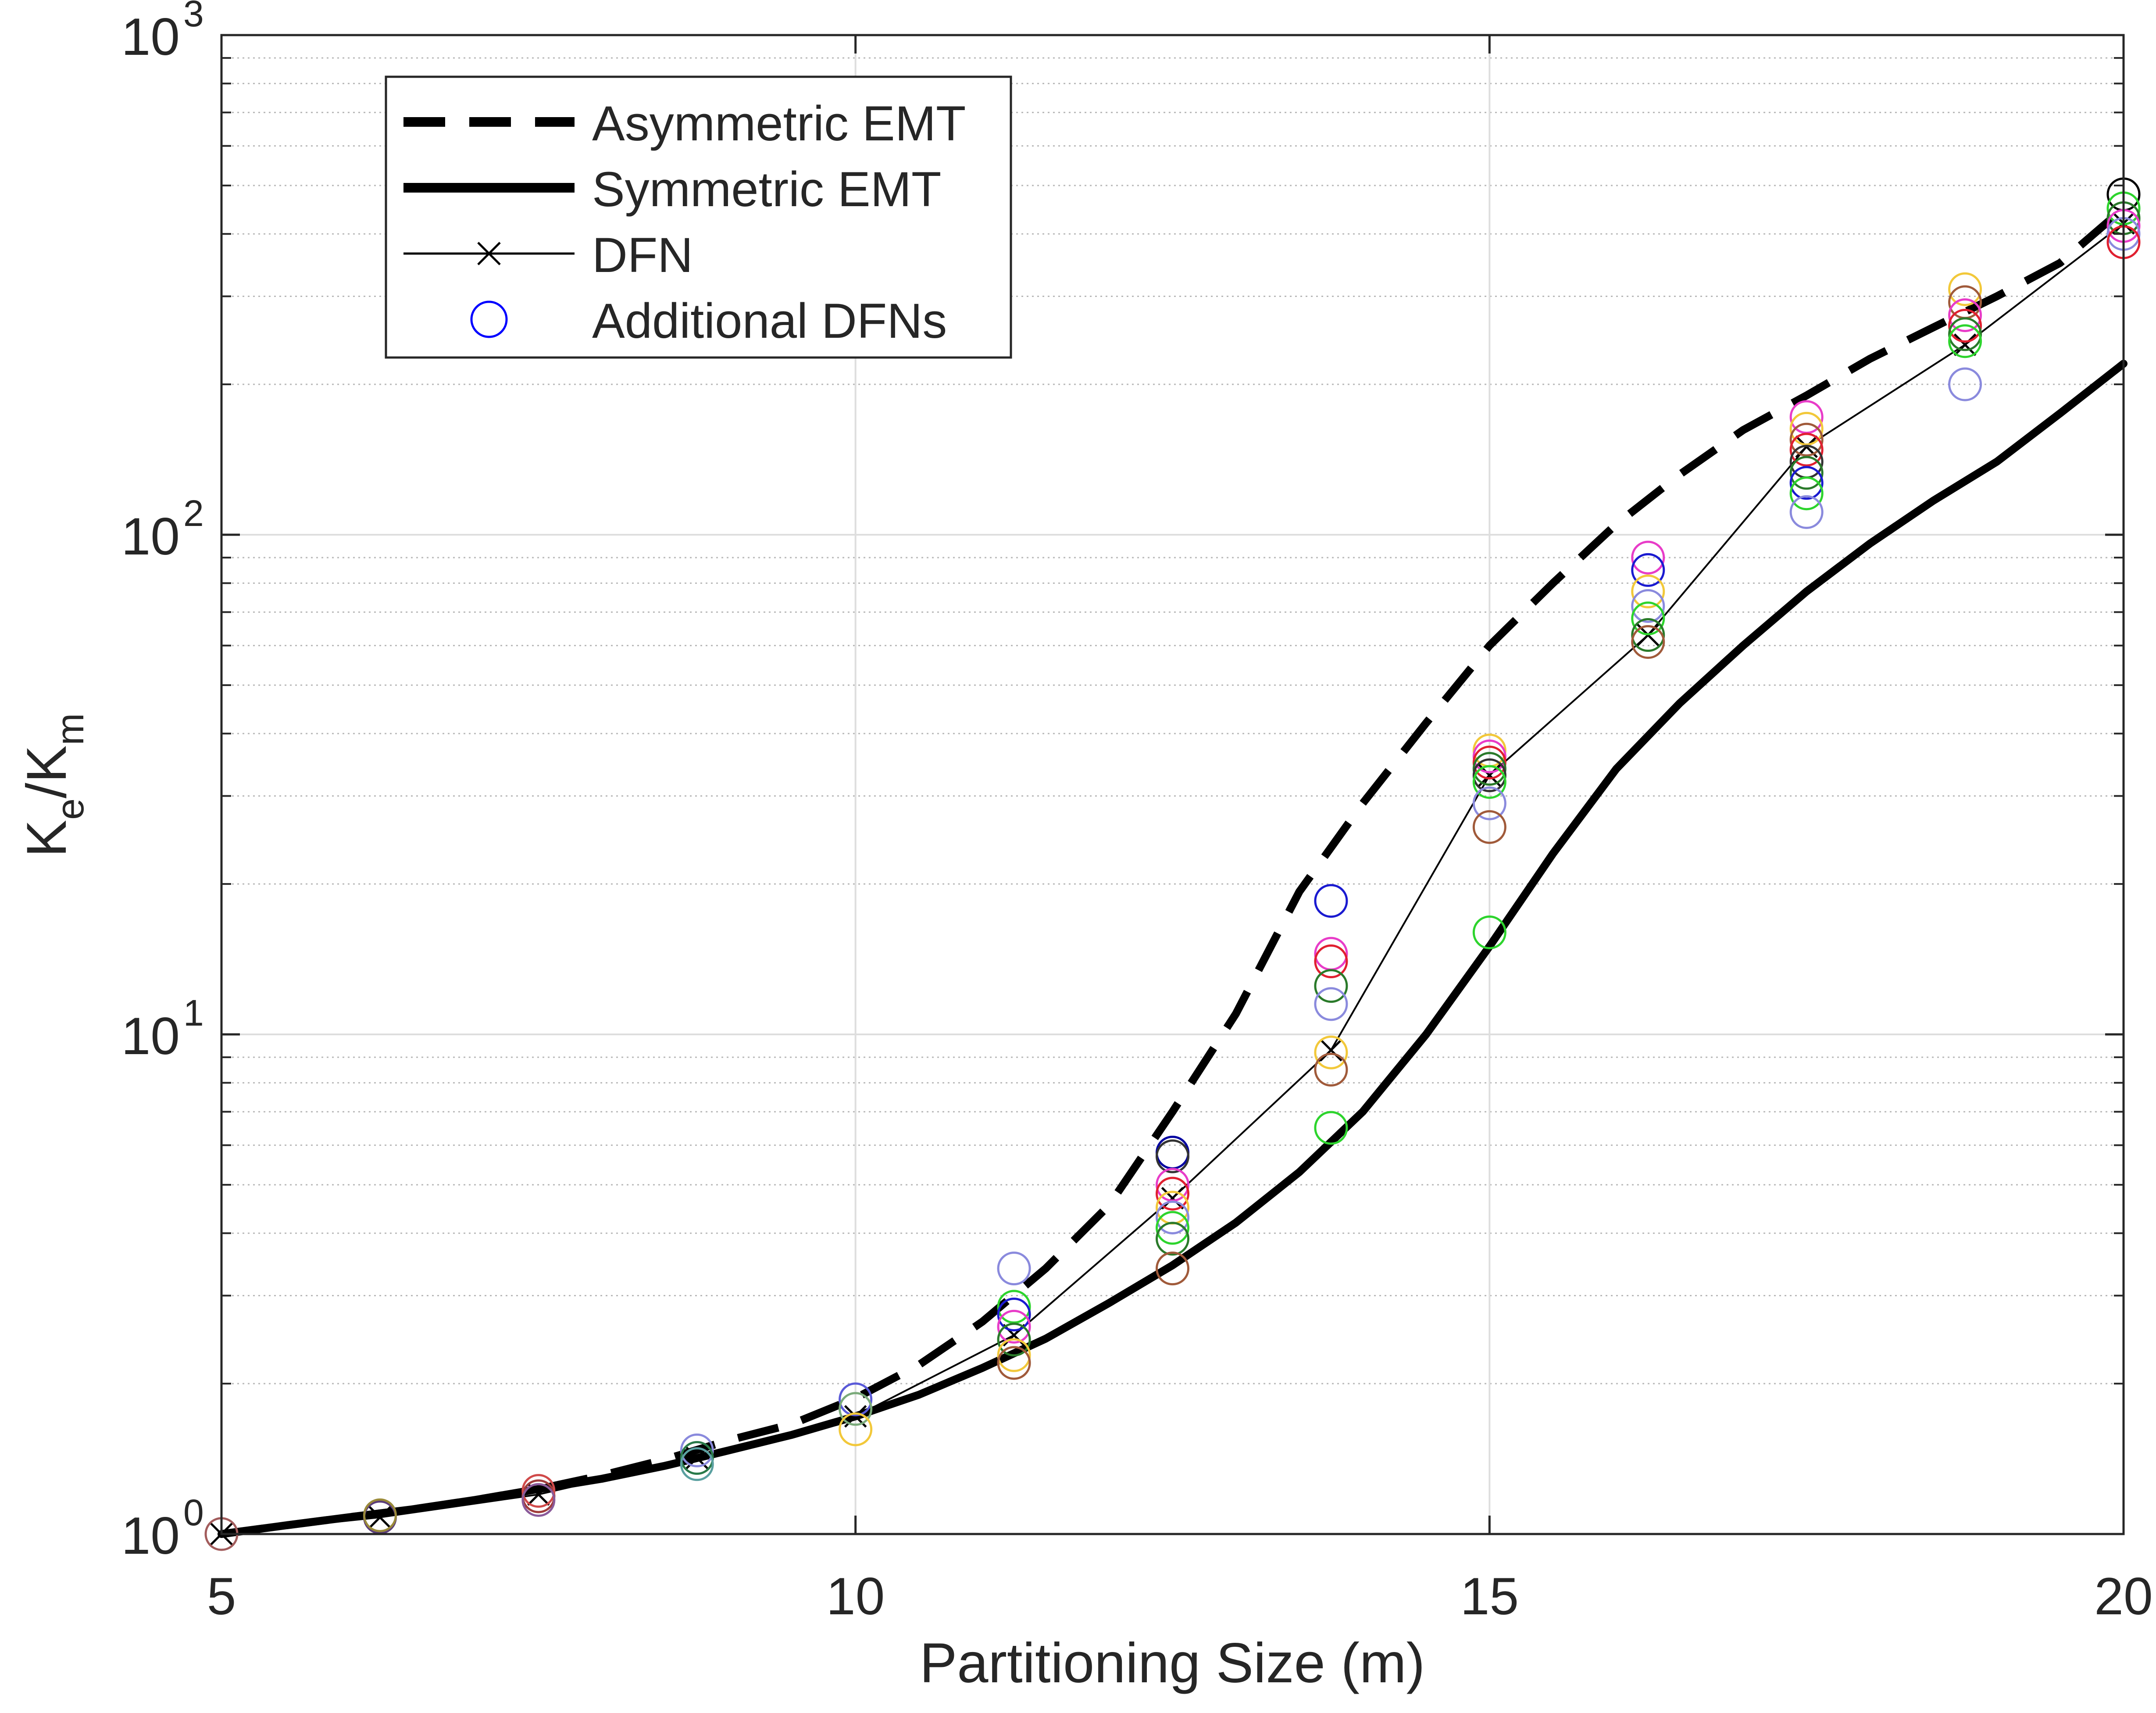 Image resolution: width=2156 pixels, height=1713 pixels. Describe the element at coordinates (489, 319) in the screenshot. I see `legend-additional-marker` at that location.